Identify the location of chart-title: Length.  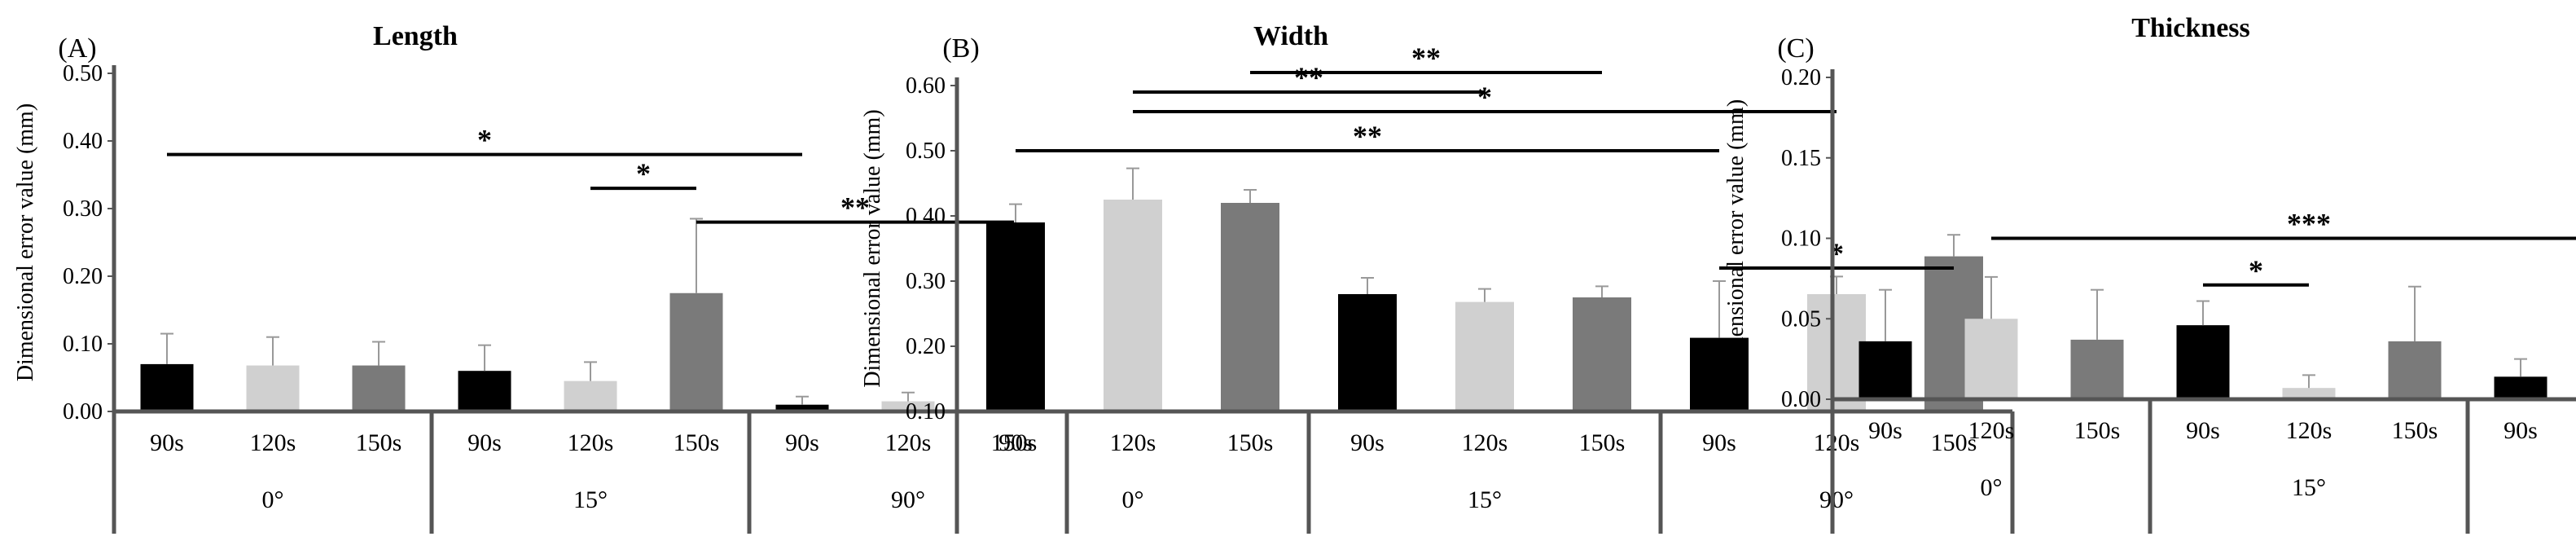
(415, 36).